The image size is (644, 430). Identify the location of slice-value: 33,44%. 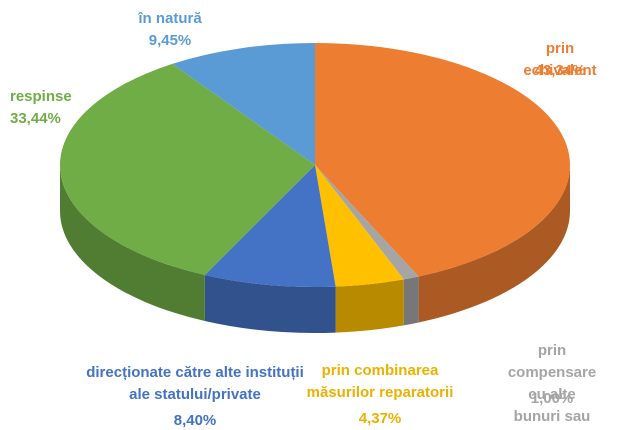
(35, 118).